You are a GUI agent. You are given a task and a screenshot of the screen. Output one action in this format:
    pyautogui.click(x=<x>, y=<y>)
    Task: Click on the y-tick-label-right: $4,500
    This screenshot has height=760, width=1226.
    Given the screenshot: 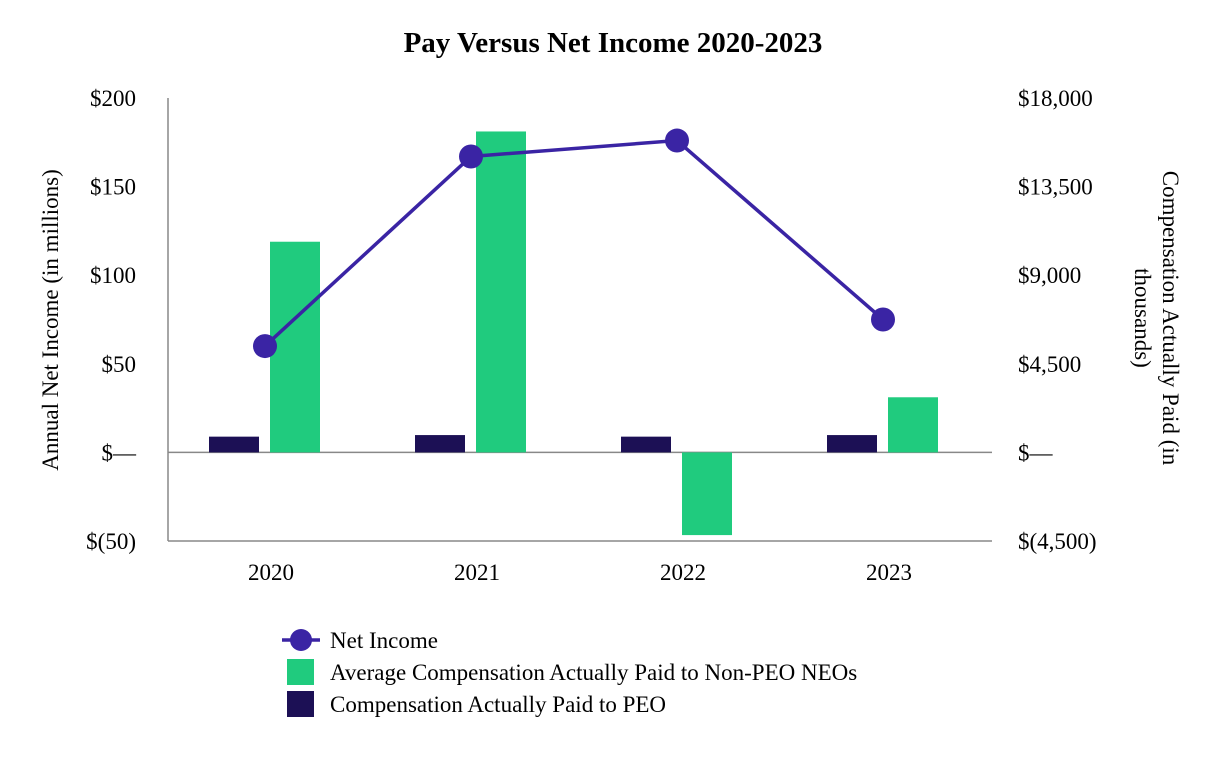 What is the action you would take?
    pyautogui.click(x=1049, y=364)
    